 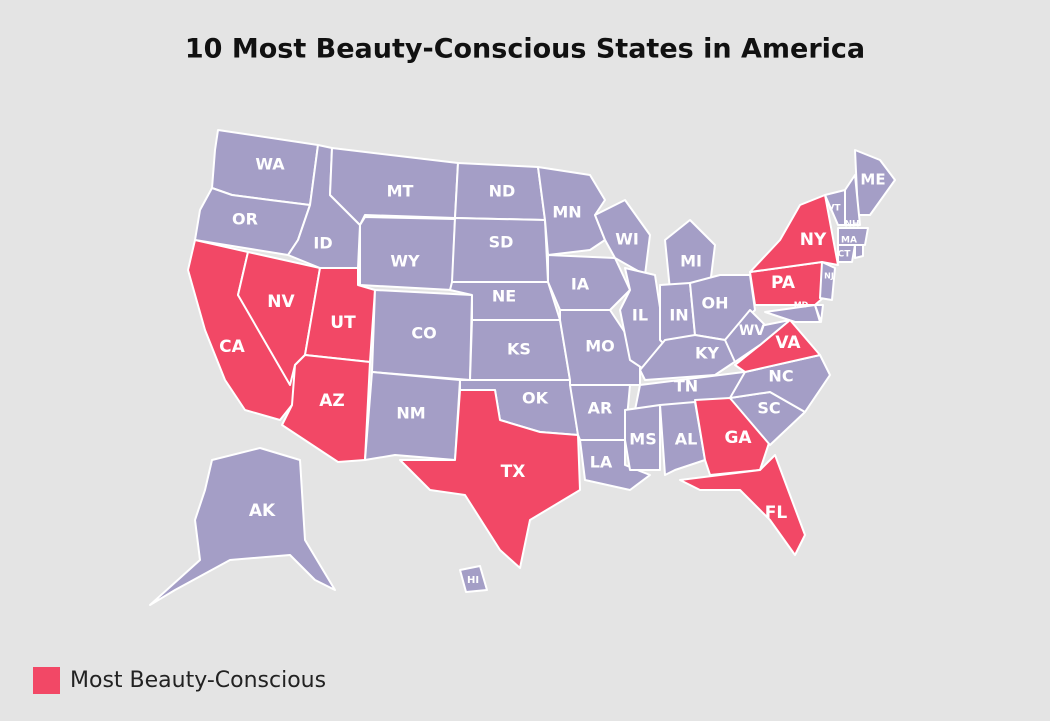 I want to click on state-label: WV, so click(x=752, y=331).